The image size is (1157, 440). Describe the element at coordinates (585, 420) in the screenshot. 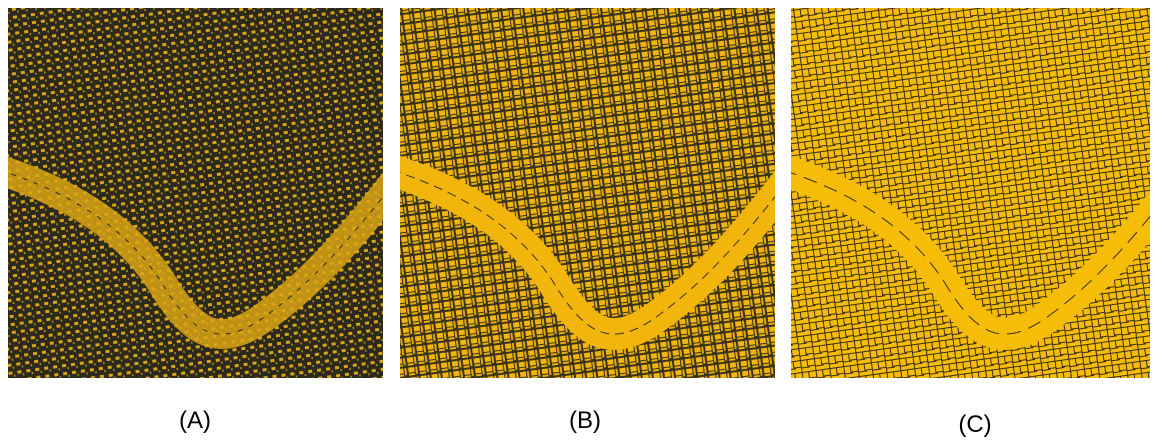

I see `panel-label: (B)` at that location.